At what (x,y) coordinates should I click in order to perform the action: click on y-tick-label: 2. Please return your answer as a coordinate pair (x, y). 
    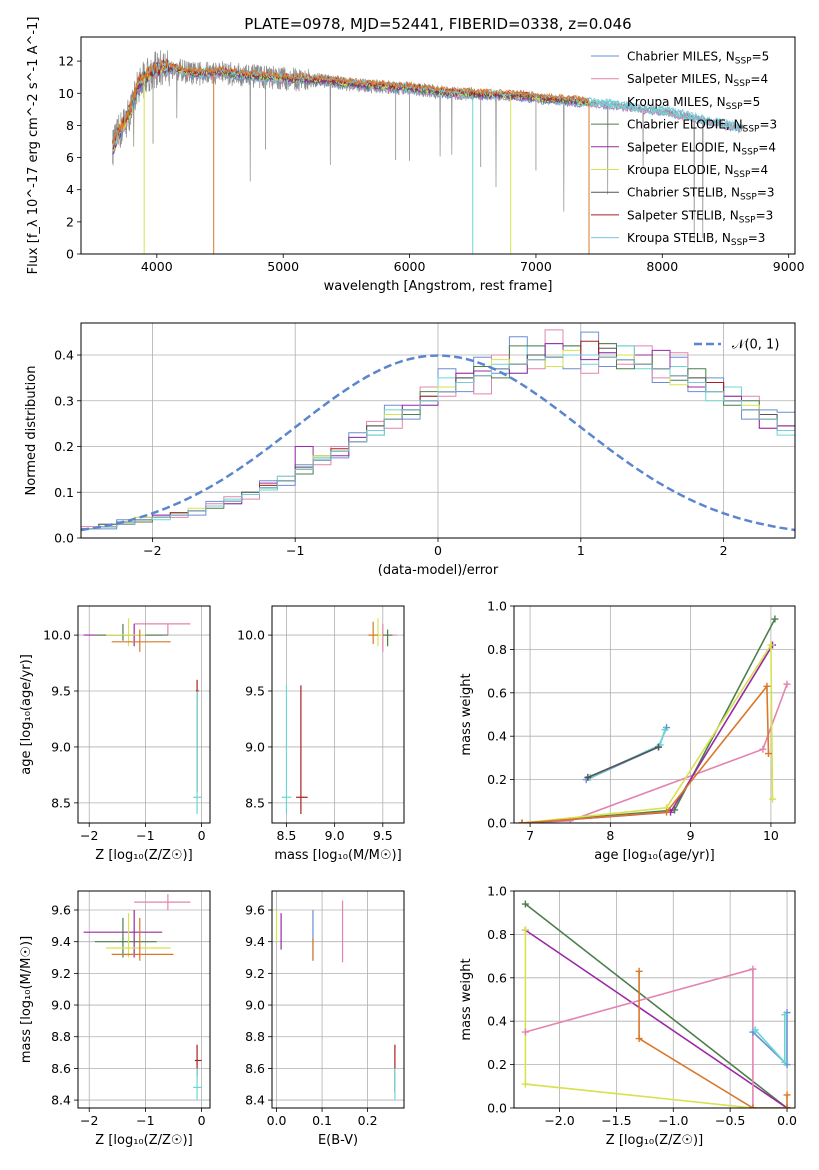
    Looking at the image, I should click on (70, 221).